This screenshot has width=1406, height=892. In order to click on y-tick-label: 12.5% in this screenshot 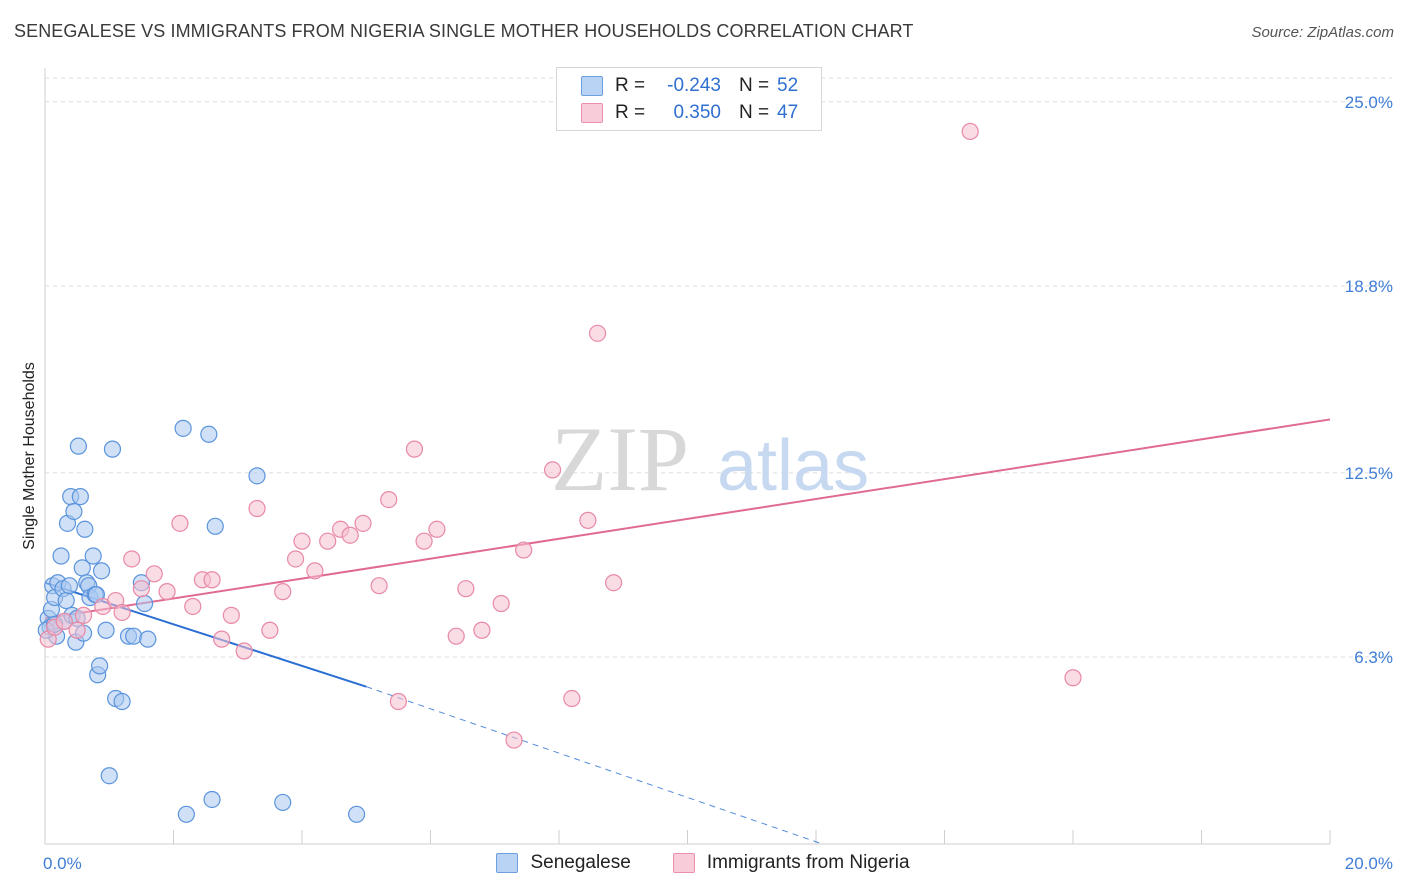, I will do `click(1369, 473)`.